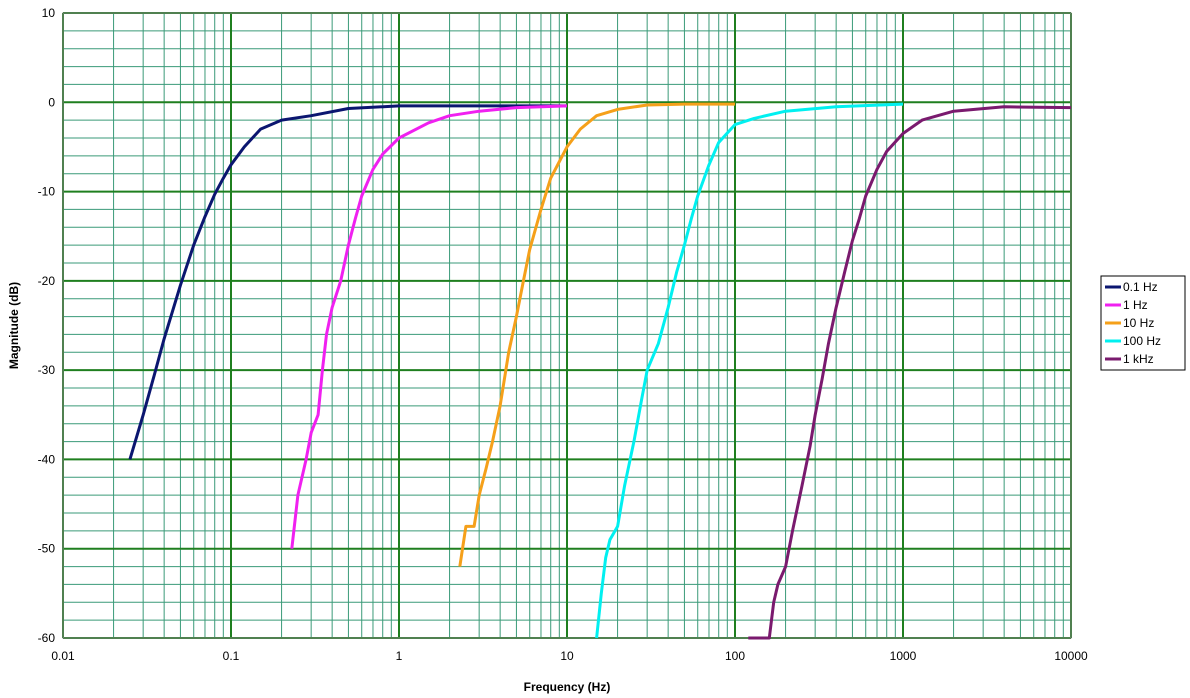  Describe the element at coordinates (47, 192) in the screenshot. I see `y-tick-label: -10` at that location.